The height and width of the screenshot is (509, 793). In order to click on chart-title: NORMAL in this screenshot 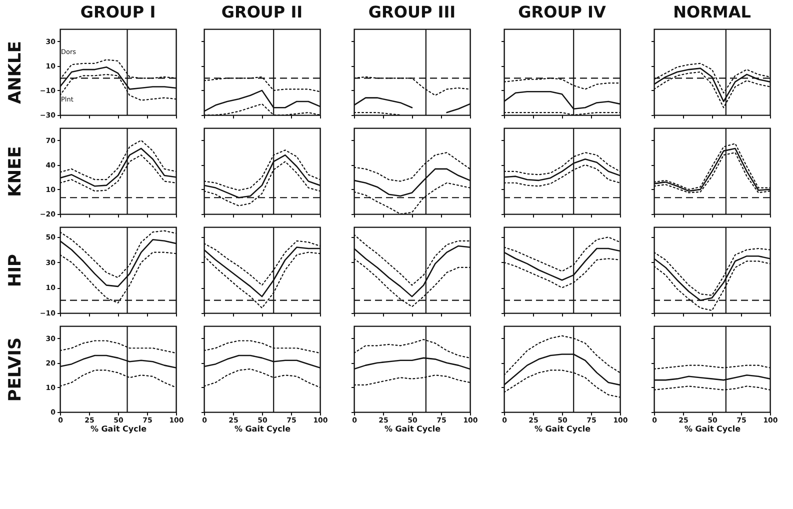, I will do `click(712, 12)`.